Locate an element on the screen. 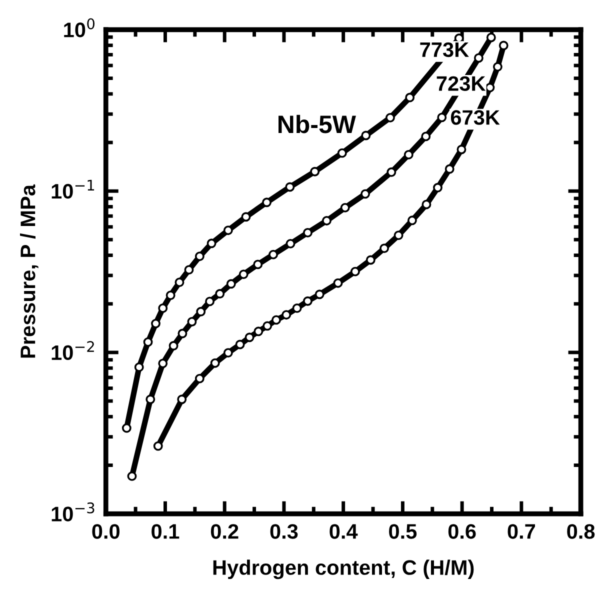 The height and width of the screenshot is (594, 605). y-axis-title: Pressure, P / MPa is located at coordinates (29, 271).